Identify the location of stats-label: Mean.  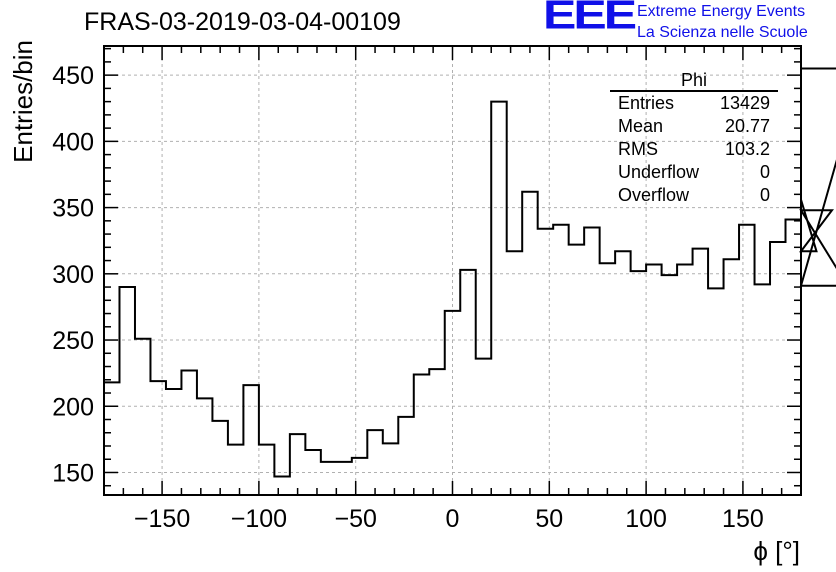
(641, 126).